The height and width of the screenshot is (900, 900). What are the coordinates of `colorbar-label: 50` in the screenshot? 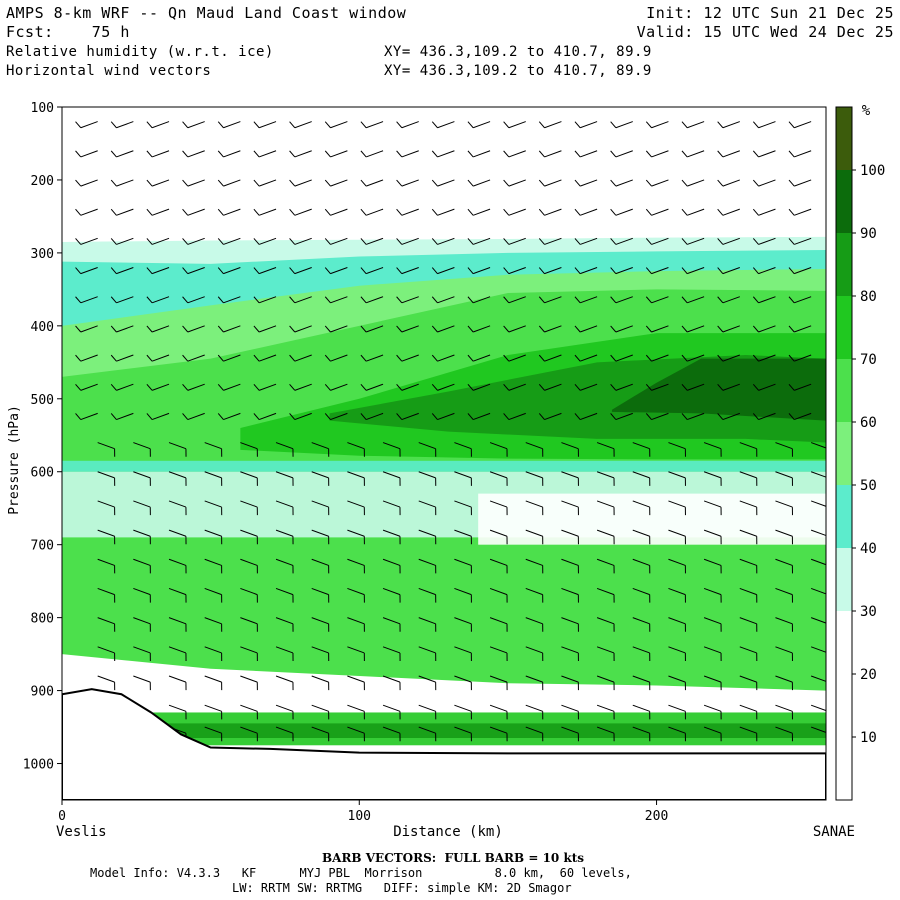 It's located at (868, 486).